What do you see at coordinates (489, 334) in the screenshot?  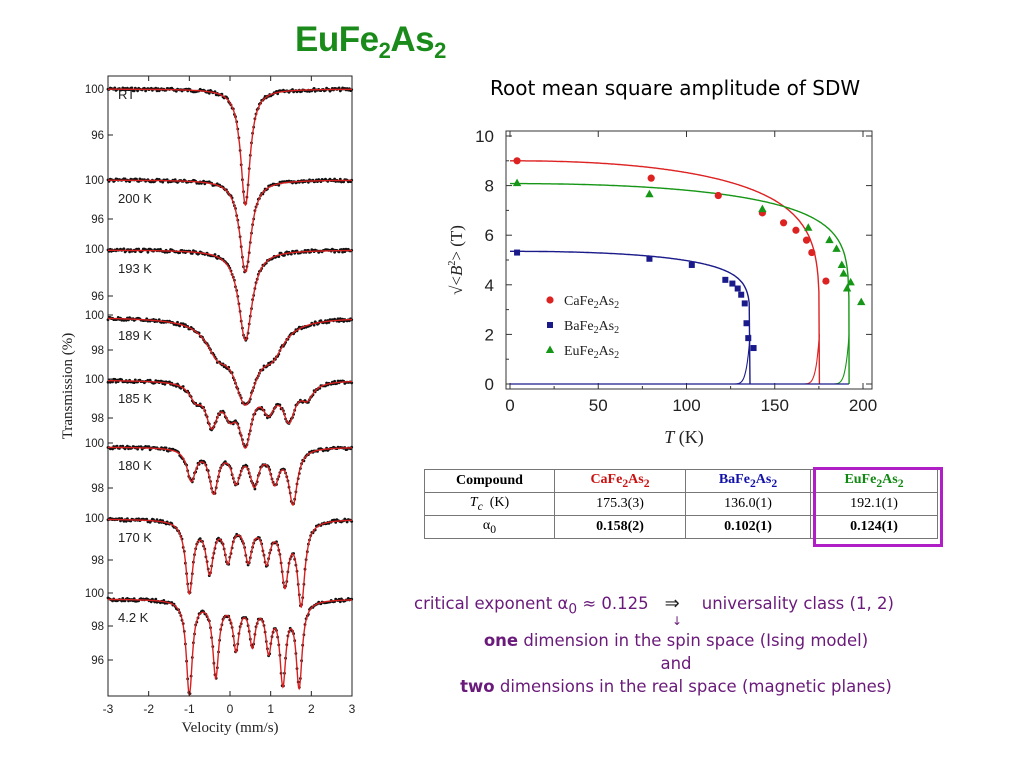 I see `y-tick-label: 2` at bounding box center [489, 334].